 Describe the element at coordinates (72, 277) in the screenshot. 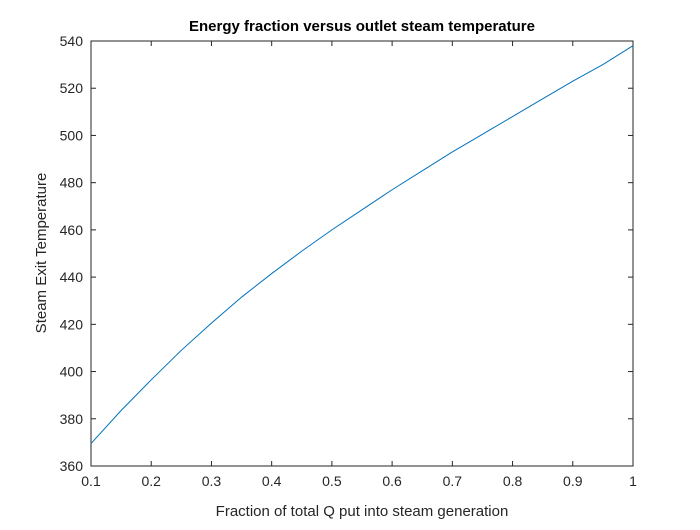

I see `y-tick-label: 440` at that location.